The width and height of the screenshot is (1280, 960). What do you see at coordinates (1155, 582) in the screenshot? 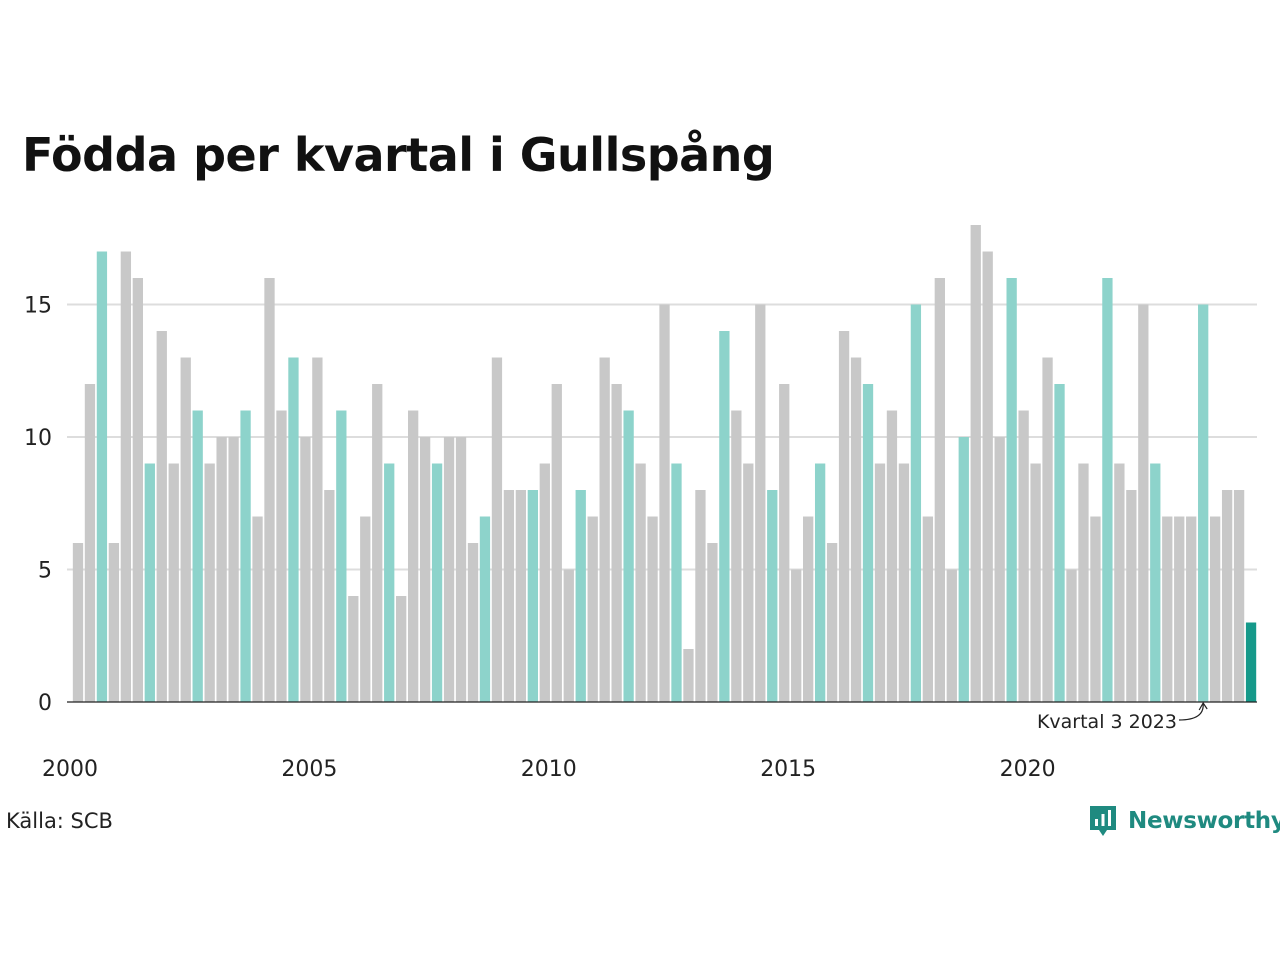
I see `bar-2022-q3` at bounding box center [1155, 582].